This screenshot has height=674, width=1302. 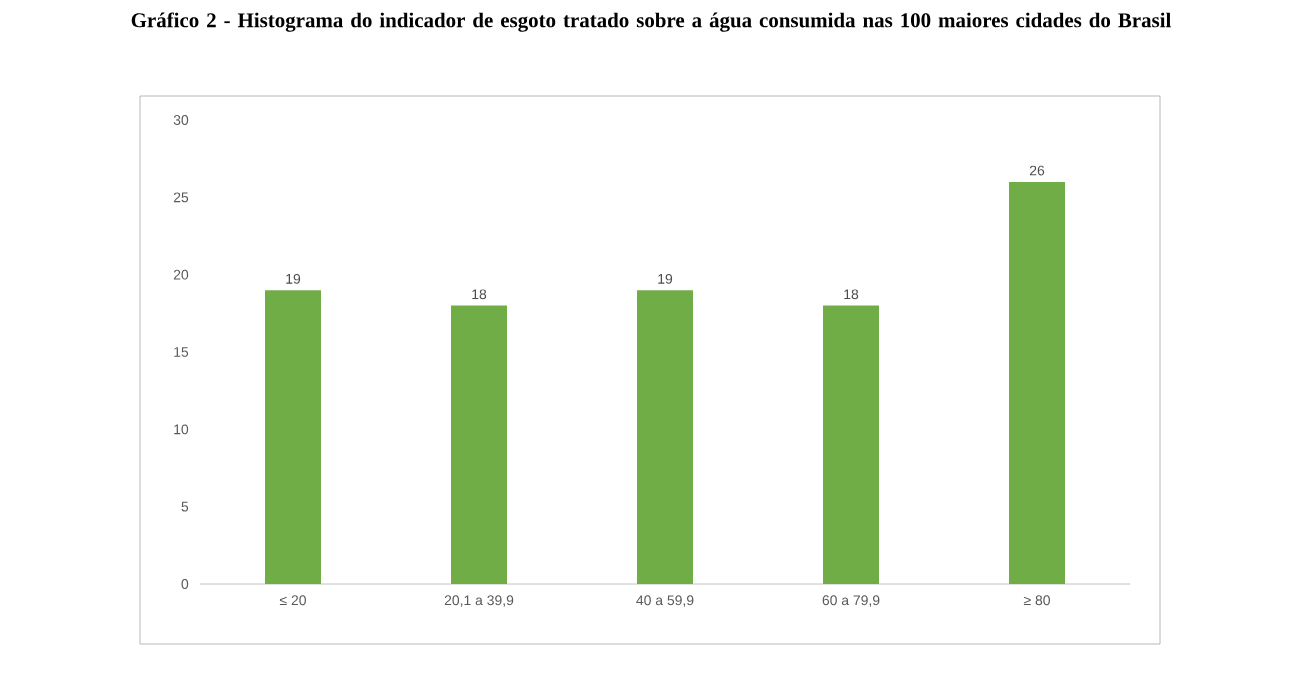 What do you see at coordinates (651, 22) in the screenshot?
I see `chart-title: Gráfico 2 - Histograma do indicador de esgoto tratado sobre a água consumida nas 100 maiores cidades do Brasil` at bounding box center [651, 22].